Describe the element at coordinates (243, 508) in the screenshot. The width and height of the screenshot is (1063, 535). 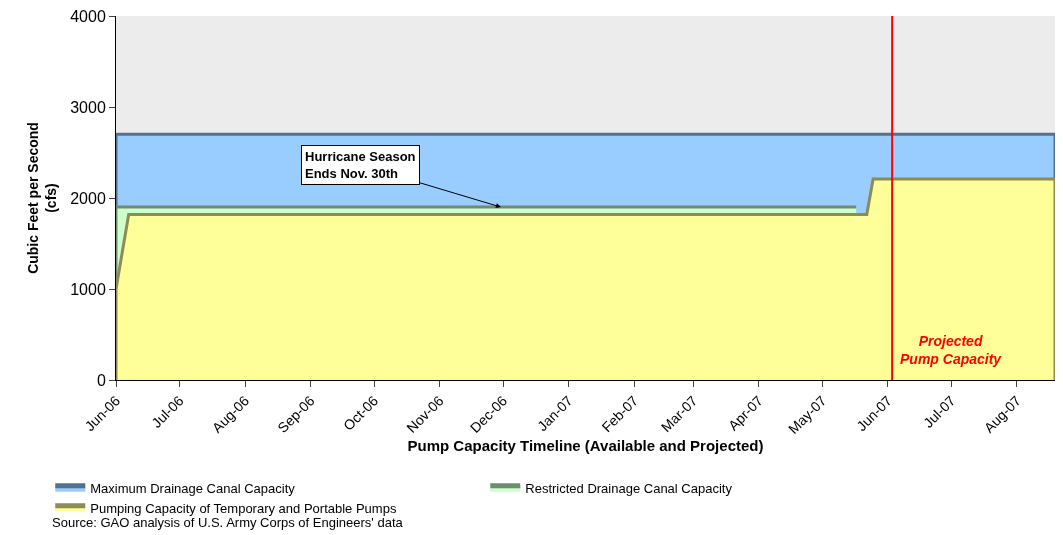
I see `legend-label: Pumping Capacity of Temporary and Portable Pumps` at that location.